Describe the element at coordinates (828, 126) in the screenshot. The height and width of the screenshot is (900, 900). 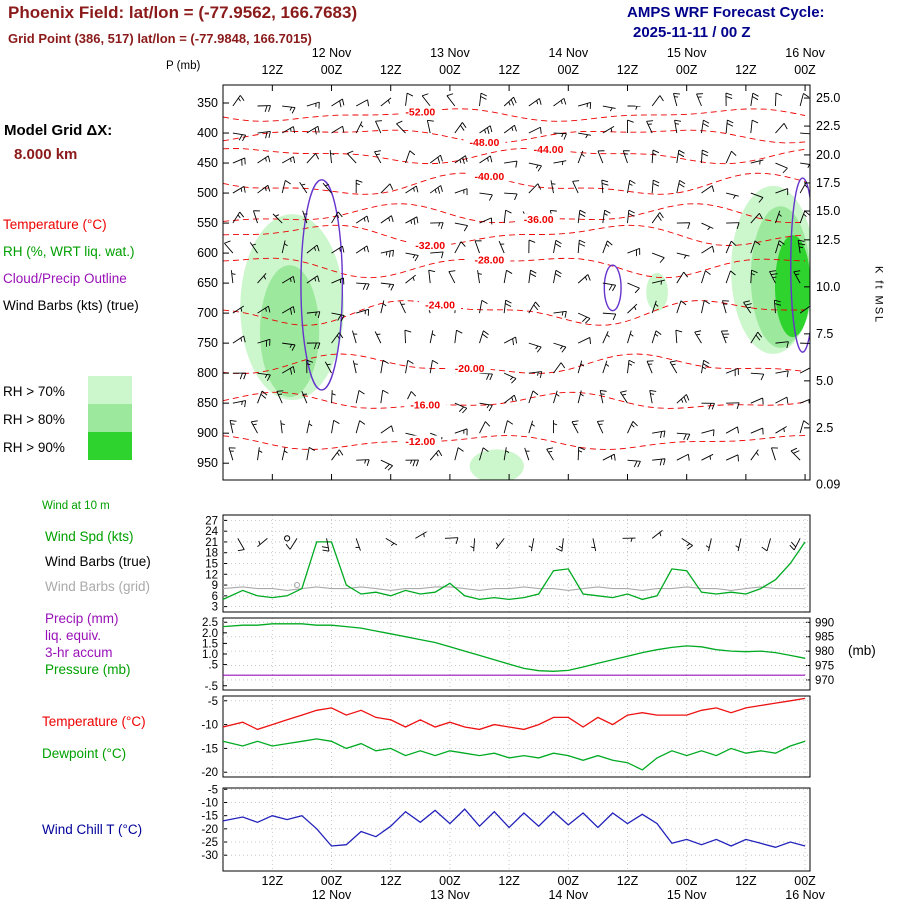
I see `svg-text: 22.5` at that location.